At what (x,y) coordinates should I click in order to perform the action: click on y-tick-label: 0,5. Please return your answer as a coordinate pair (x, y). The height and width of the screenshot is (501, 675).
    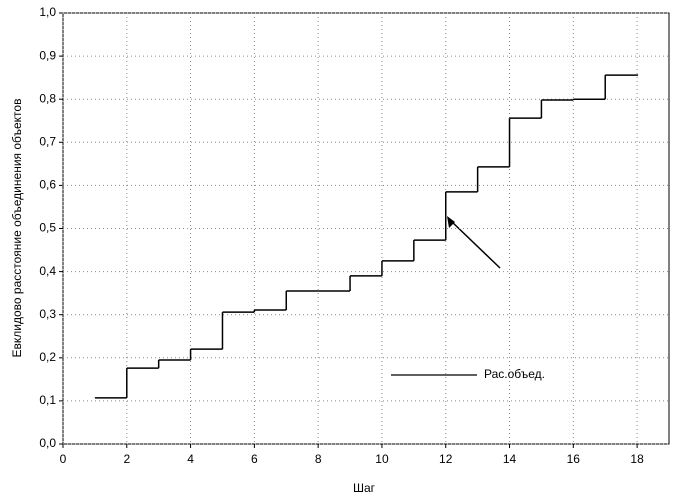
    Looking at the image, I should click on (47, 228).